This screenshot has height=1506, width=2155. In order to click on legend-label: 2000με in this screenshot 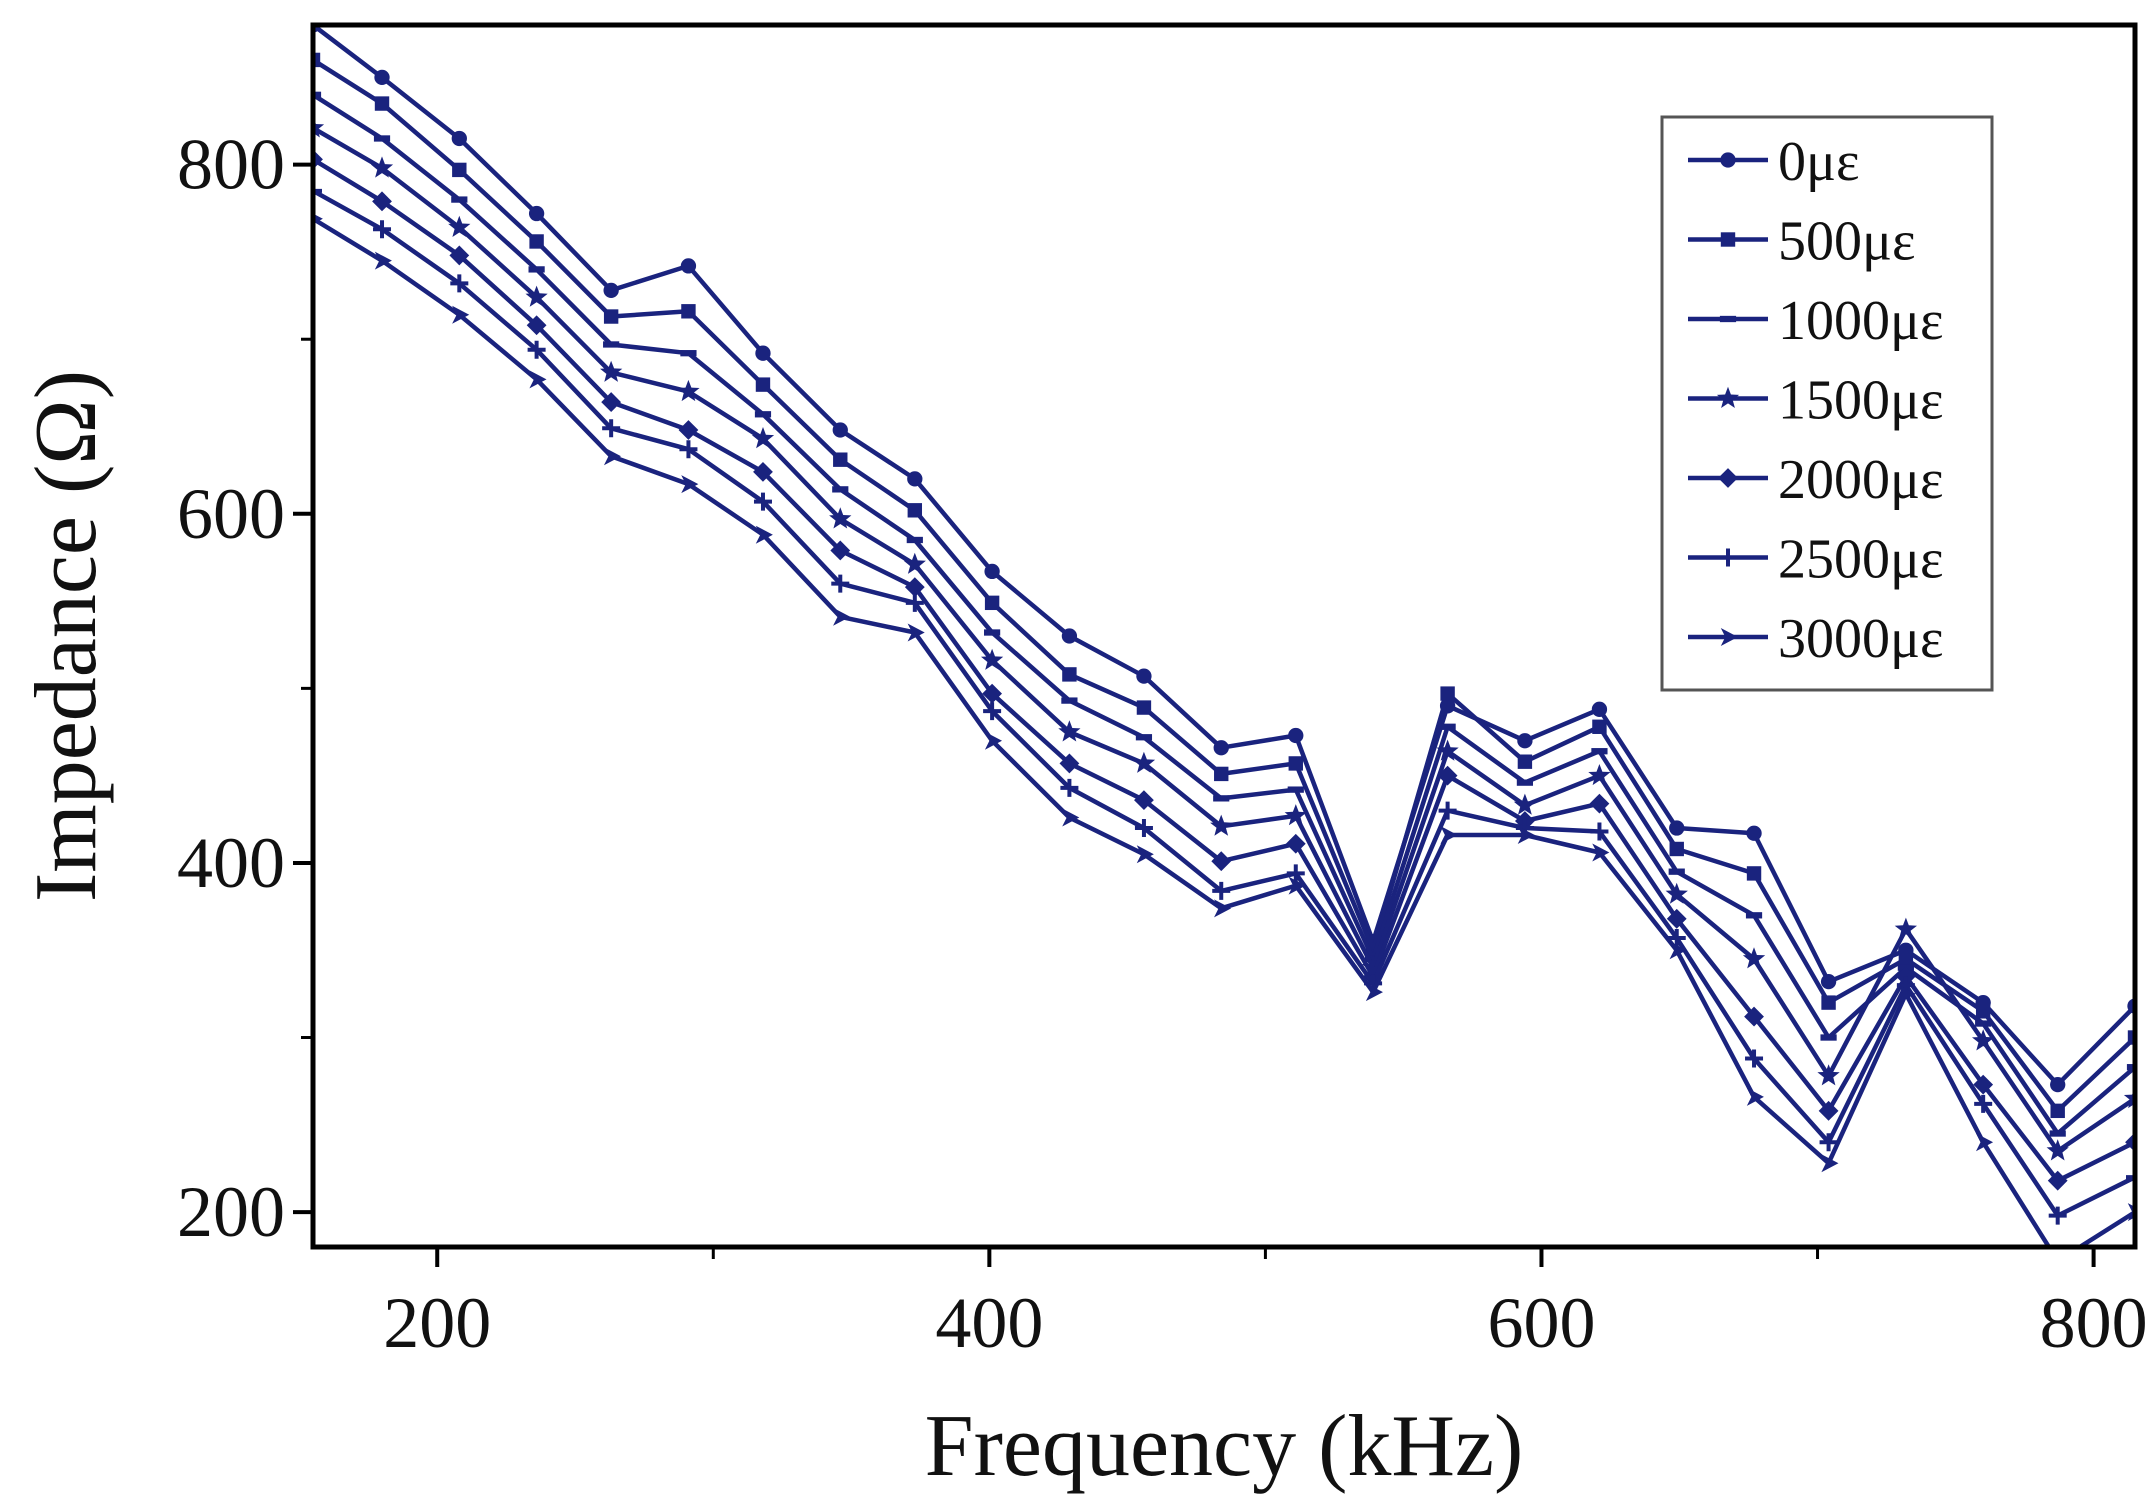, I will do `click(1861, 480)`.